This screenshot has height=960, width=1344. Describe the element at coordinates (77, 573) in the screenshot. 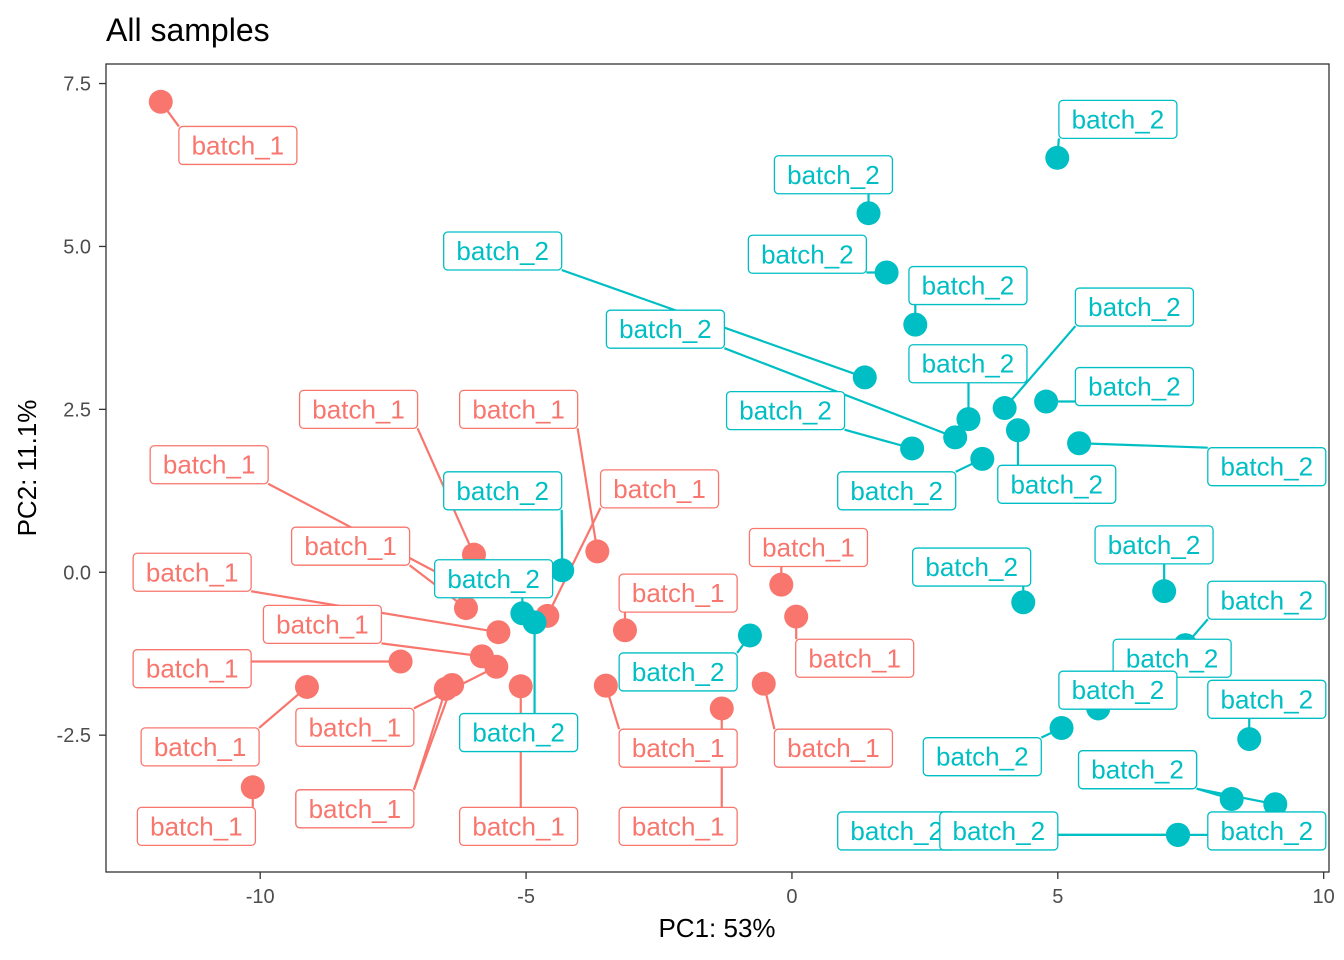

I see `y-tick-label: 0.0` at that location.